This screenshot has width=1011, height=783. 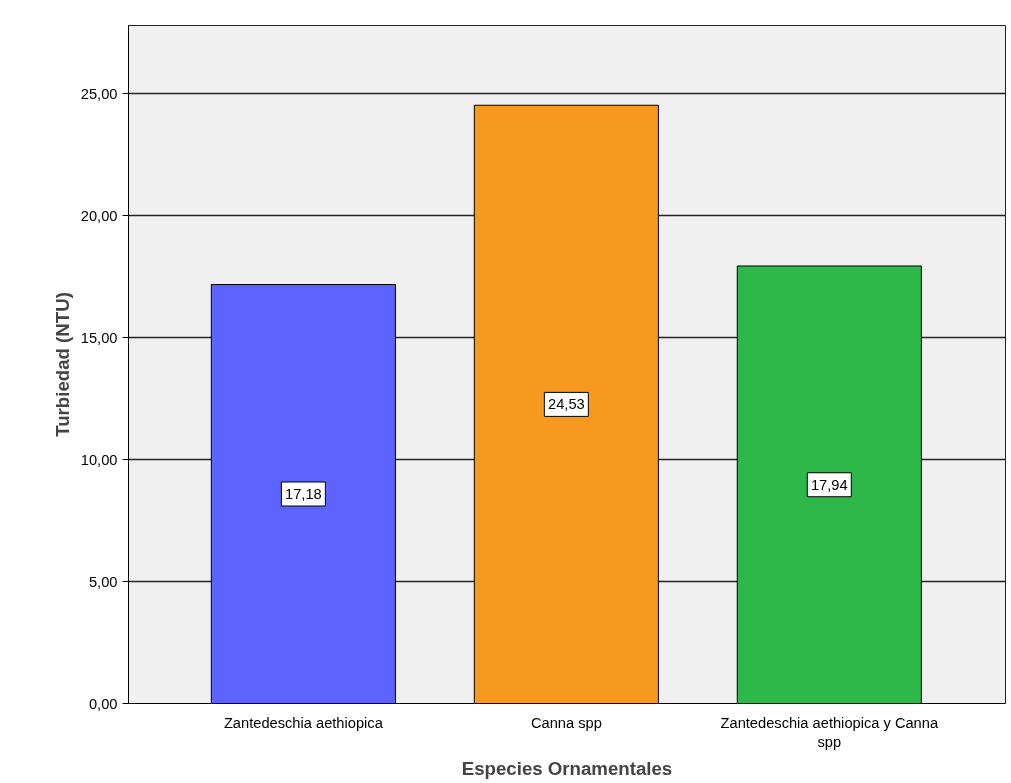 I want to click on y-tick-label: 15,00, so click(x=99, y=337).